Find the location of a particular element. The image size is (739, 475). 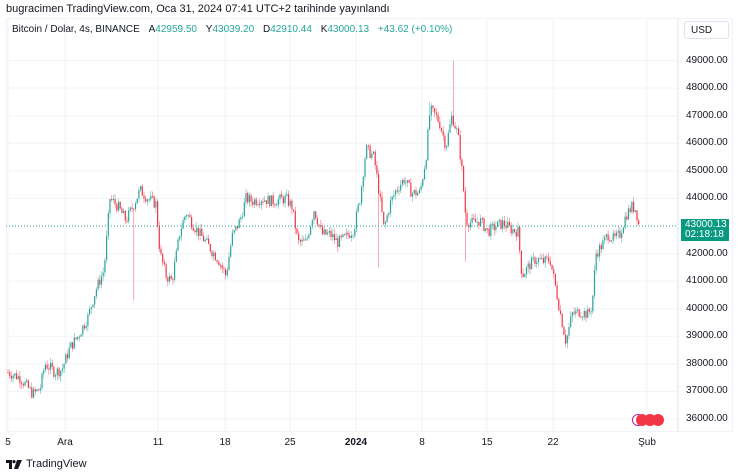

price-tick-label: 37000.00 is located at coordinates (707, 391).